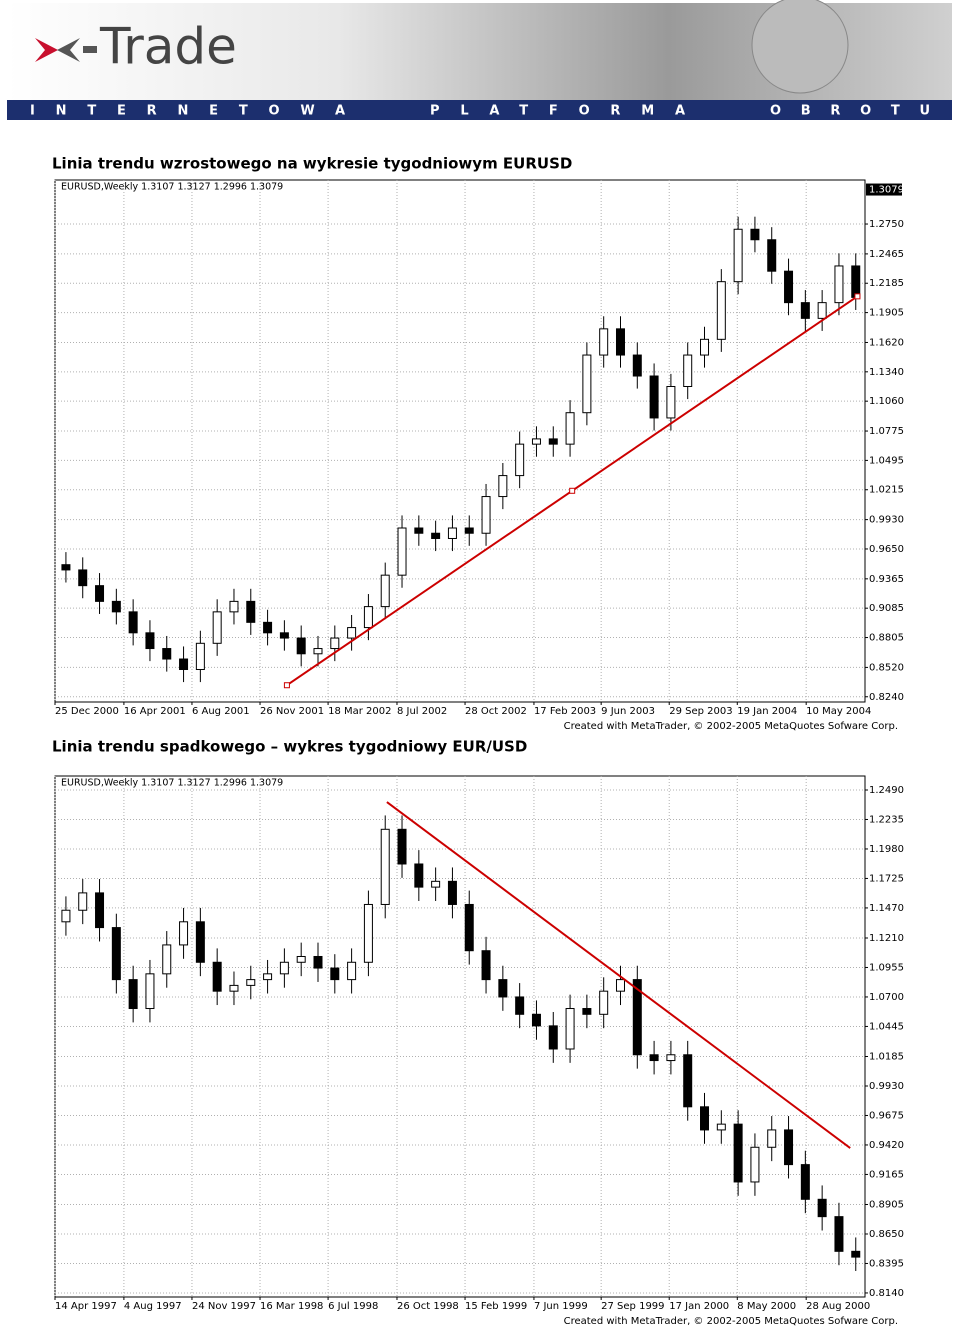 This screenshot has width=960, height=1327. Describe the element at coordinates (291, 1306) in the screenshot. I see `x-tick-label: 16 Mar 1998` at that location.